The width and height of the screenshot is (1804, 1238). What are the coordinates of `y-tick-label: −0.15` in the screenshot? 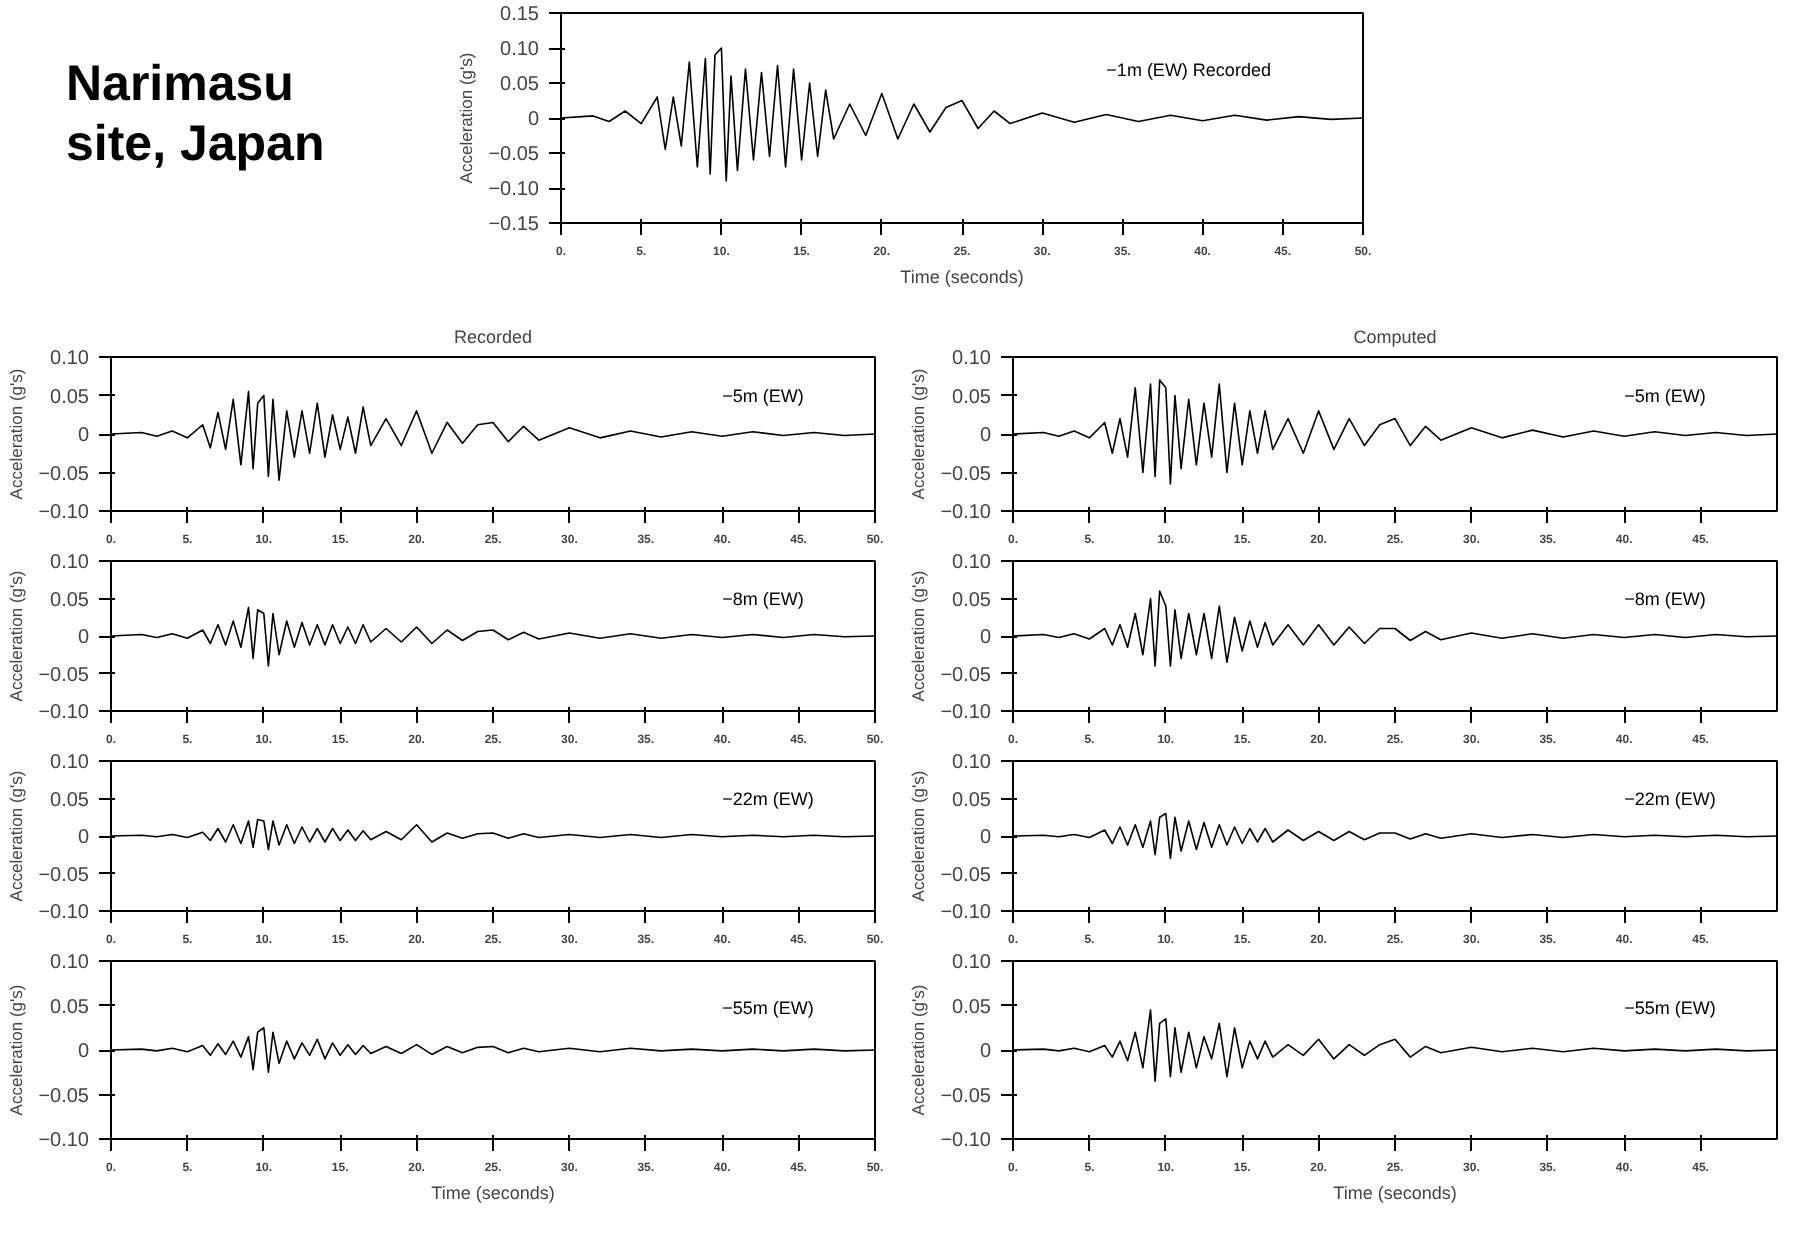 It's located at (514, 225).